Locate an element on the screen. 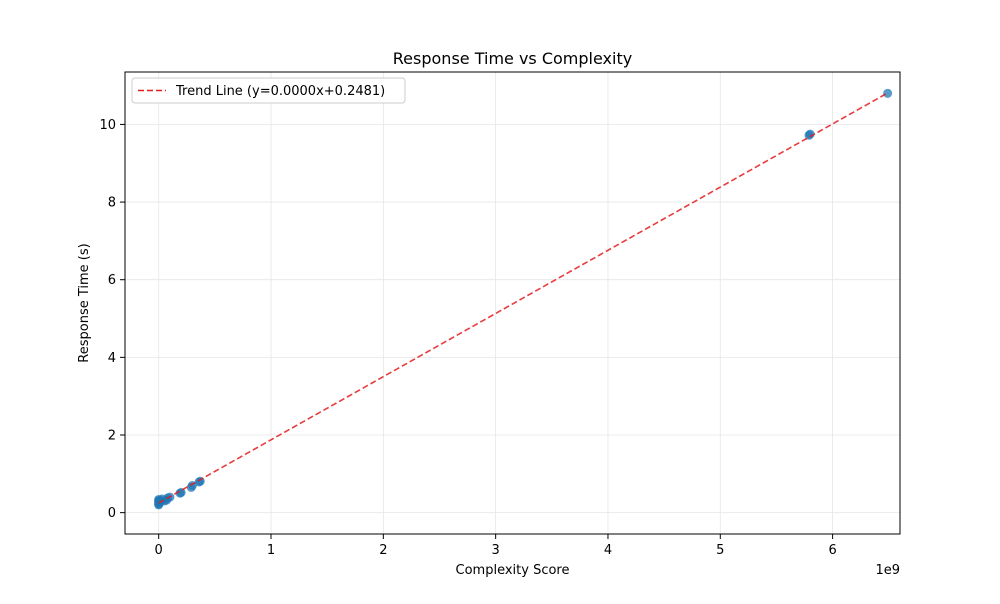 This screenshot has height=604, width=1000. y-axis-ticks: 0 2 4 6 8 10 is located at coordinates (112, 319).